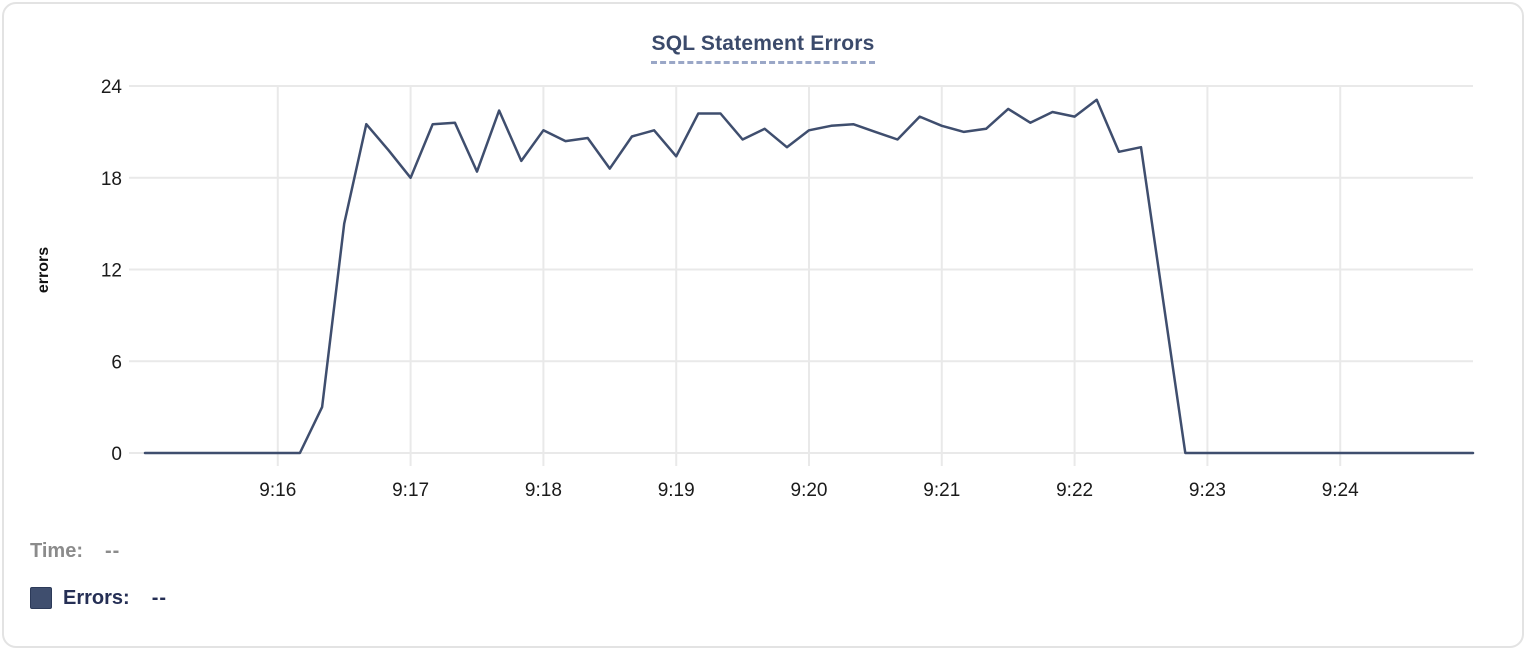 This screenshot has width=1528, height=652. What do you see at coordinates (941, 490) in the screenshot?
I see `x-tick-label: 9:21` at bounding box center [941, 490].